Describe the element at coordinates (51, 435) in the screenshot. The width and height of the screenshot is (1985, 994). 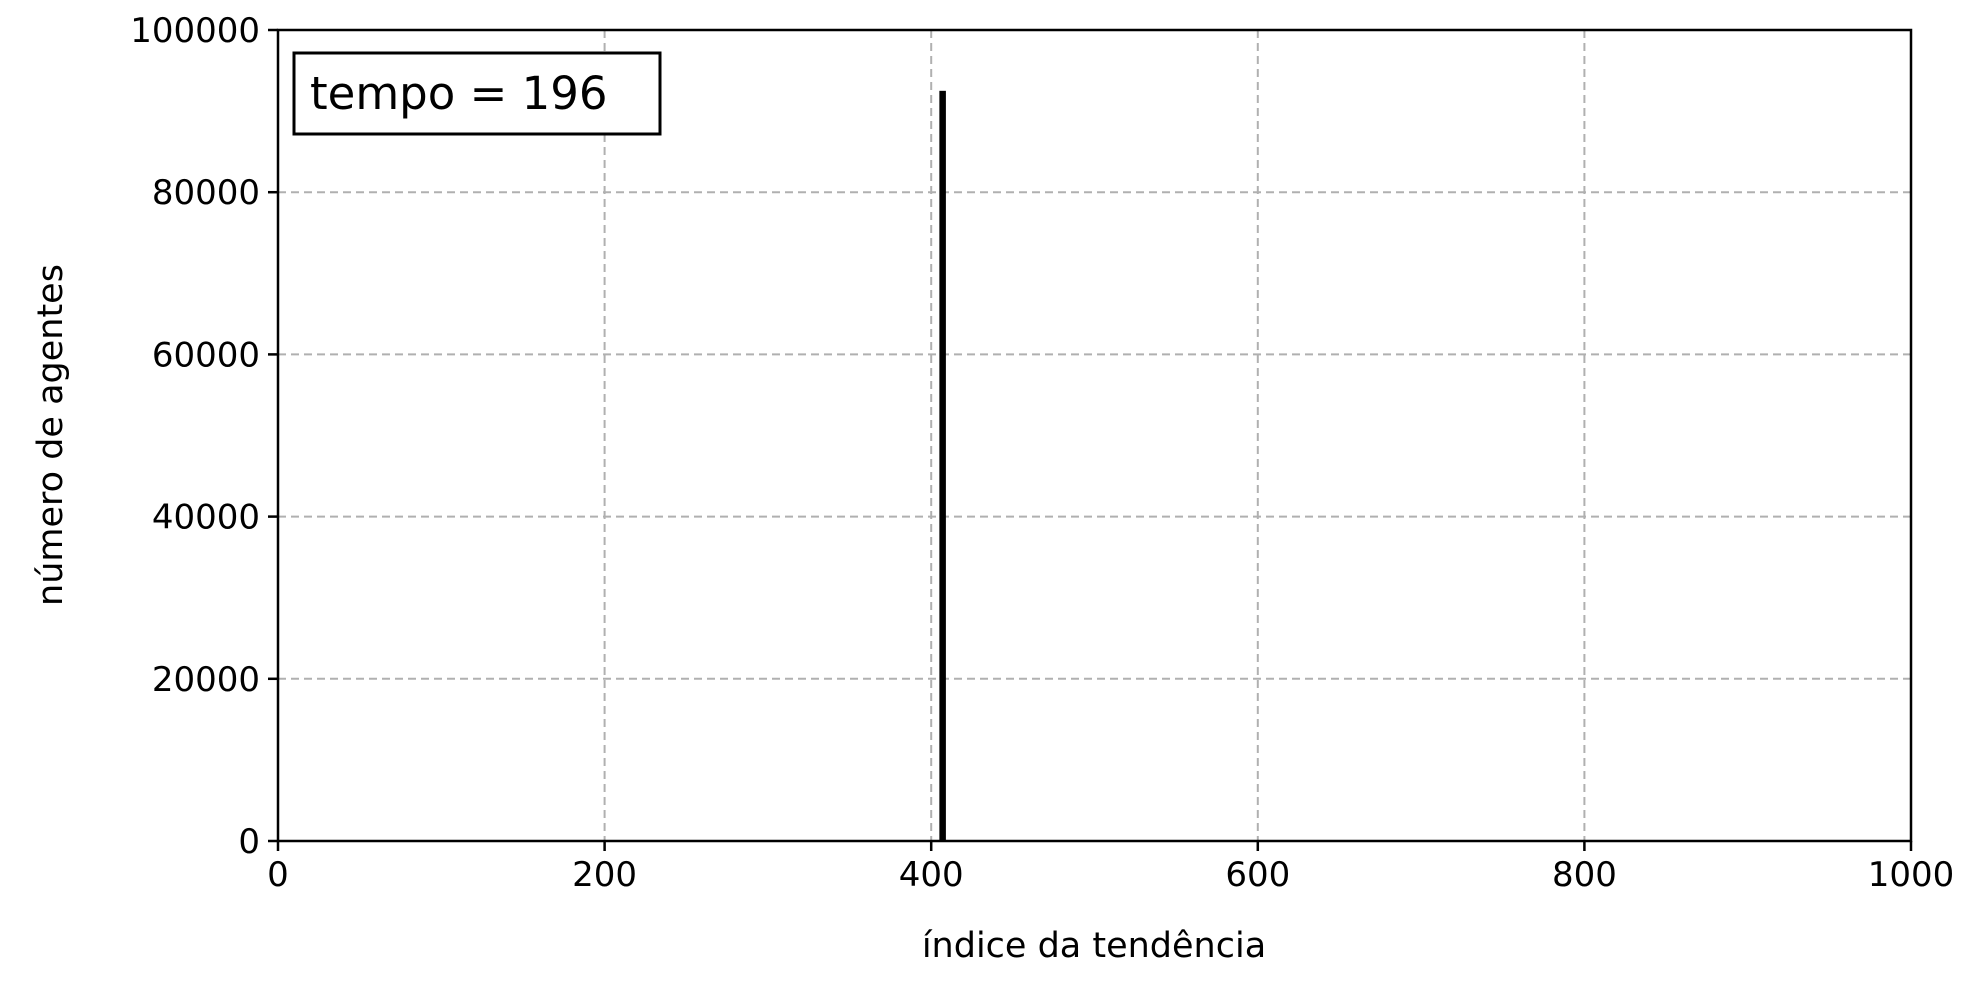
I see `y-axis-label: número de agentes` at that location.